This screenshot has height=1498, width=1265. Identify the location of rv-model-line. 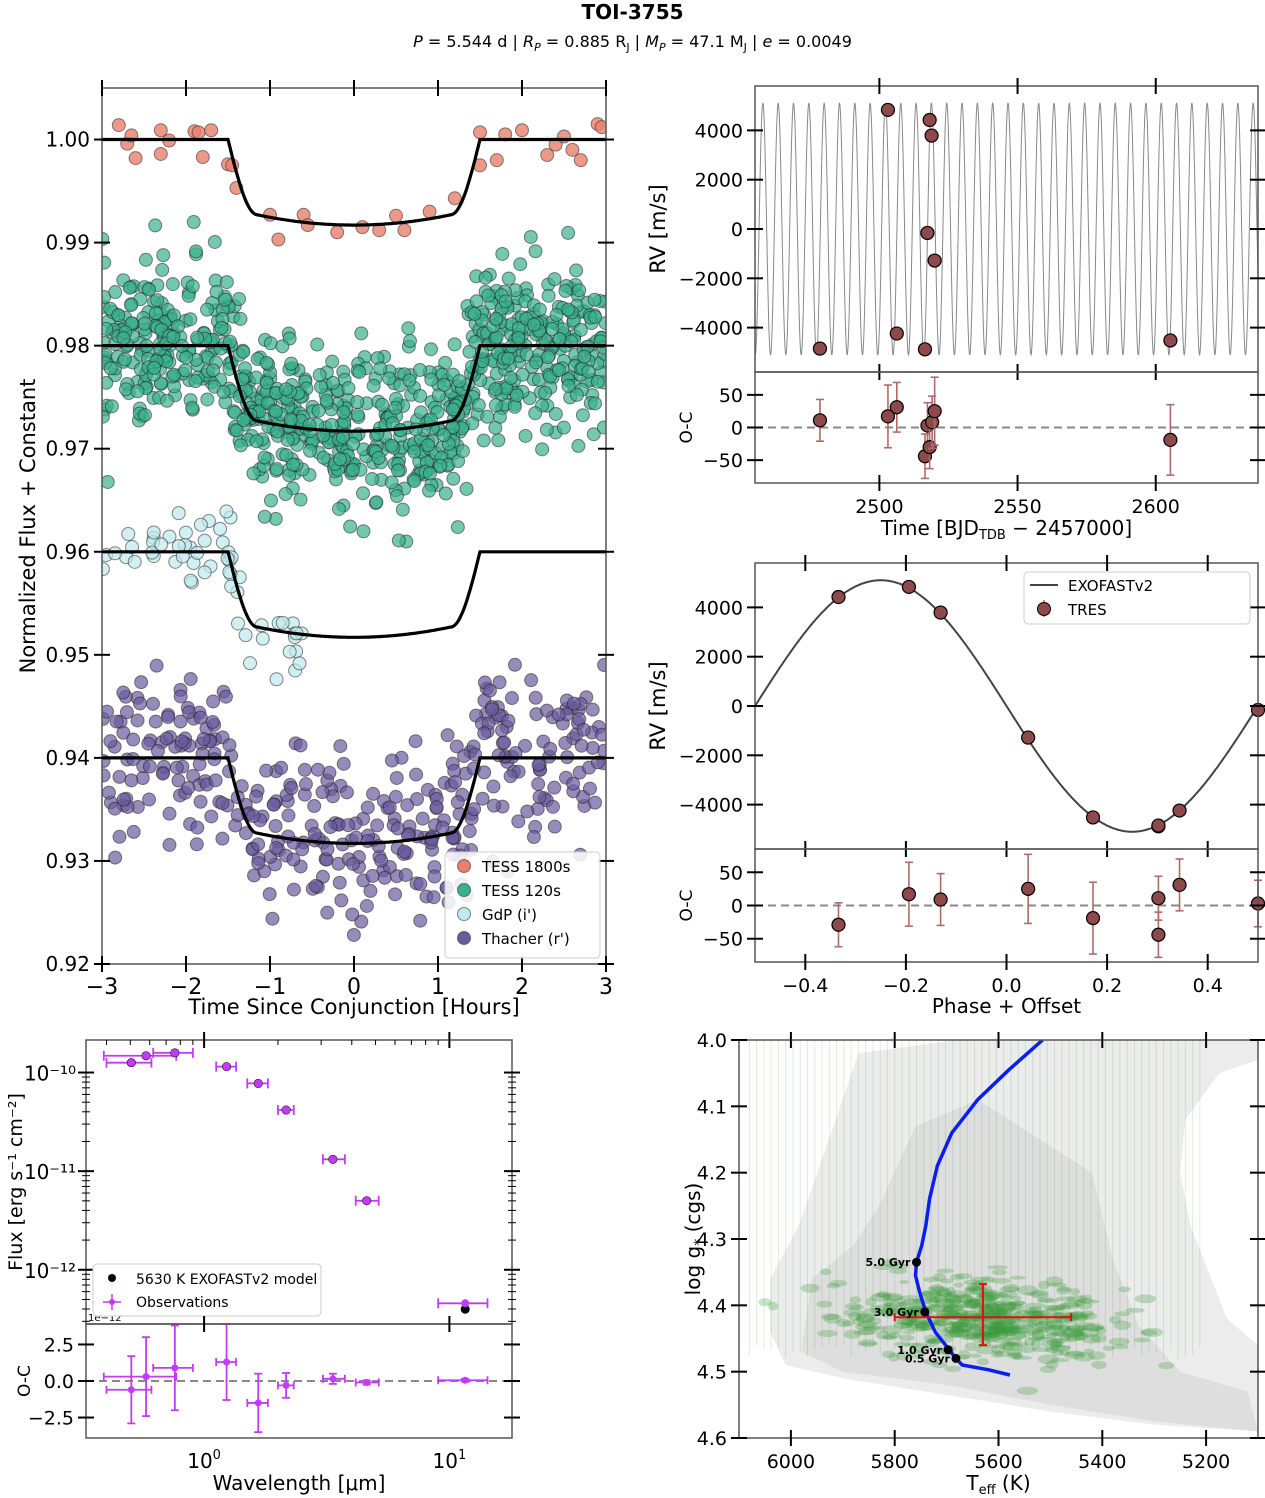
(1006, 229).